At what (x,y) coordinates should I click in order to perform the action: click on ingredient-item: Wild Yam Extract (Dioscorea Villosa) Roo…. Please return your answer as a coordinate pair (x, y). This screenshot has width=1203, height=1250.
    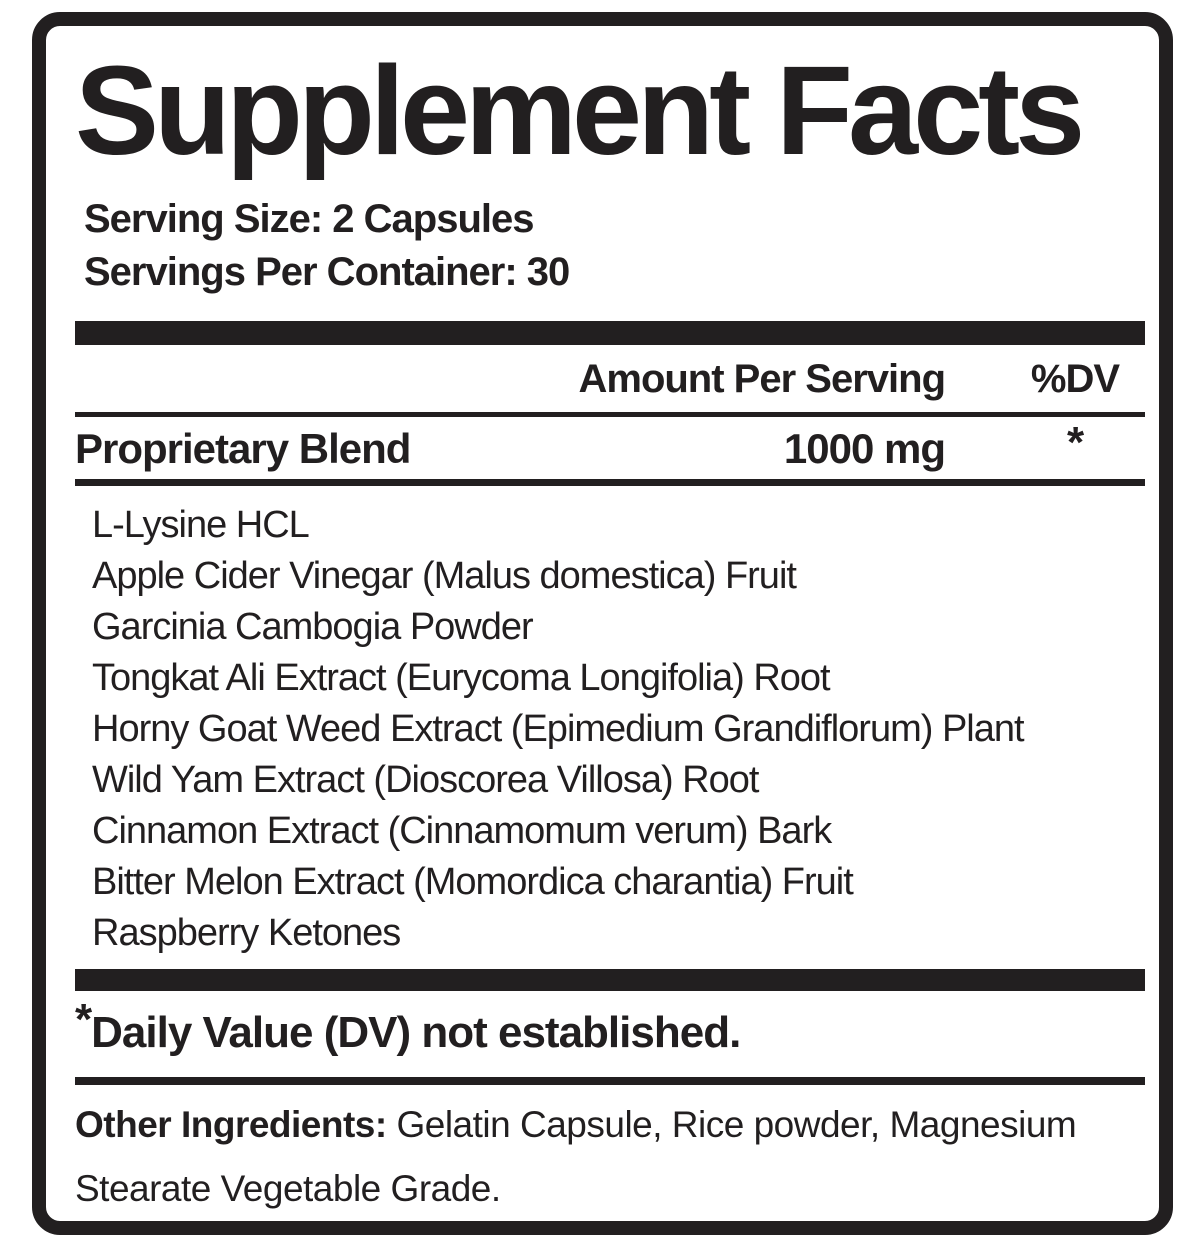
    Looking at the image, I should click on (425, 780).